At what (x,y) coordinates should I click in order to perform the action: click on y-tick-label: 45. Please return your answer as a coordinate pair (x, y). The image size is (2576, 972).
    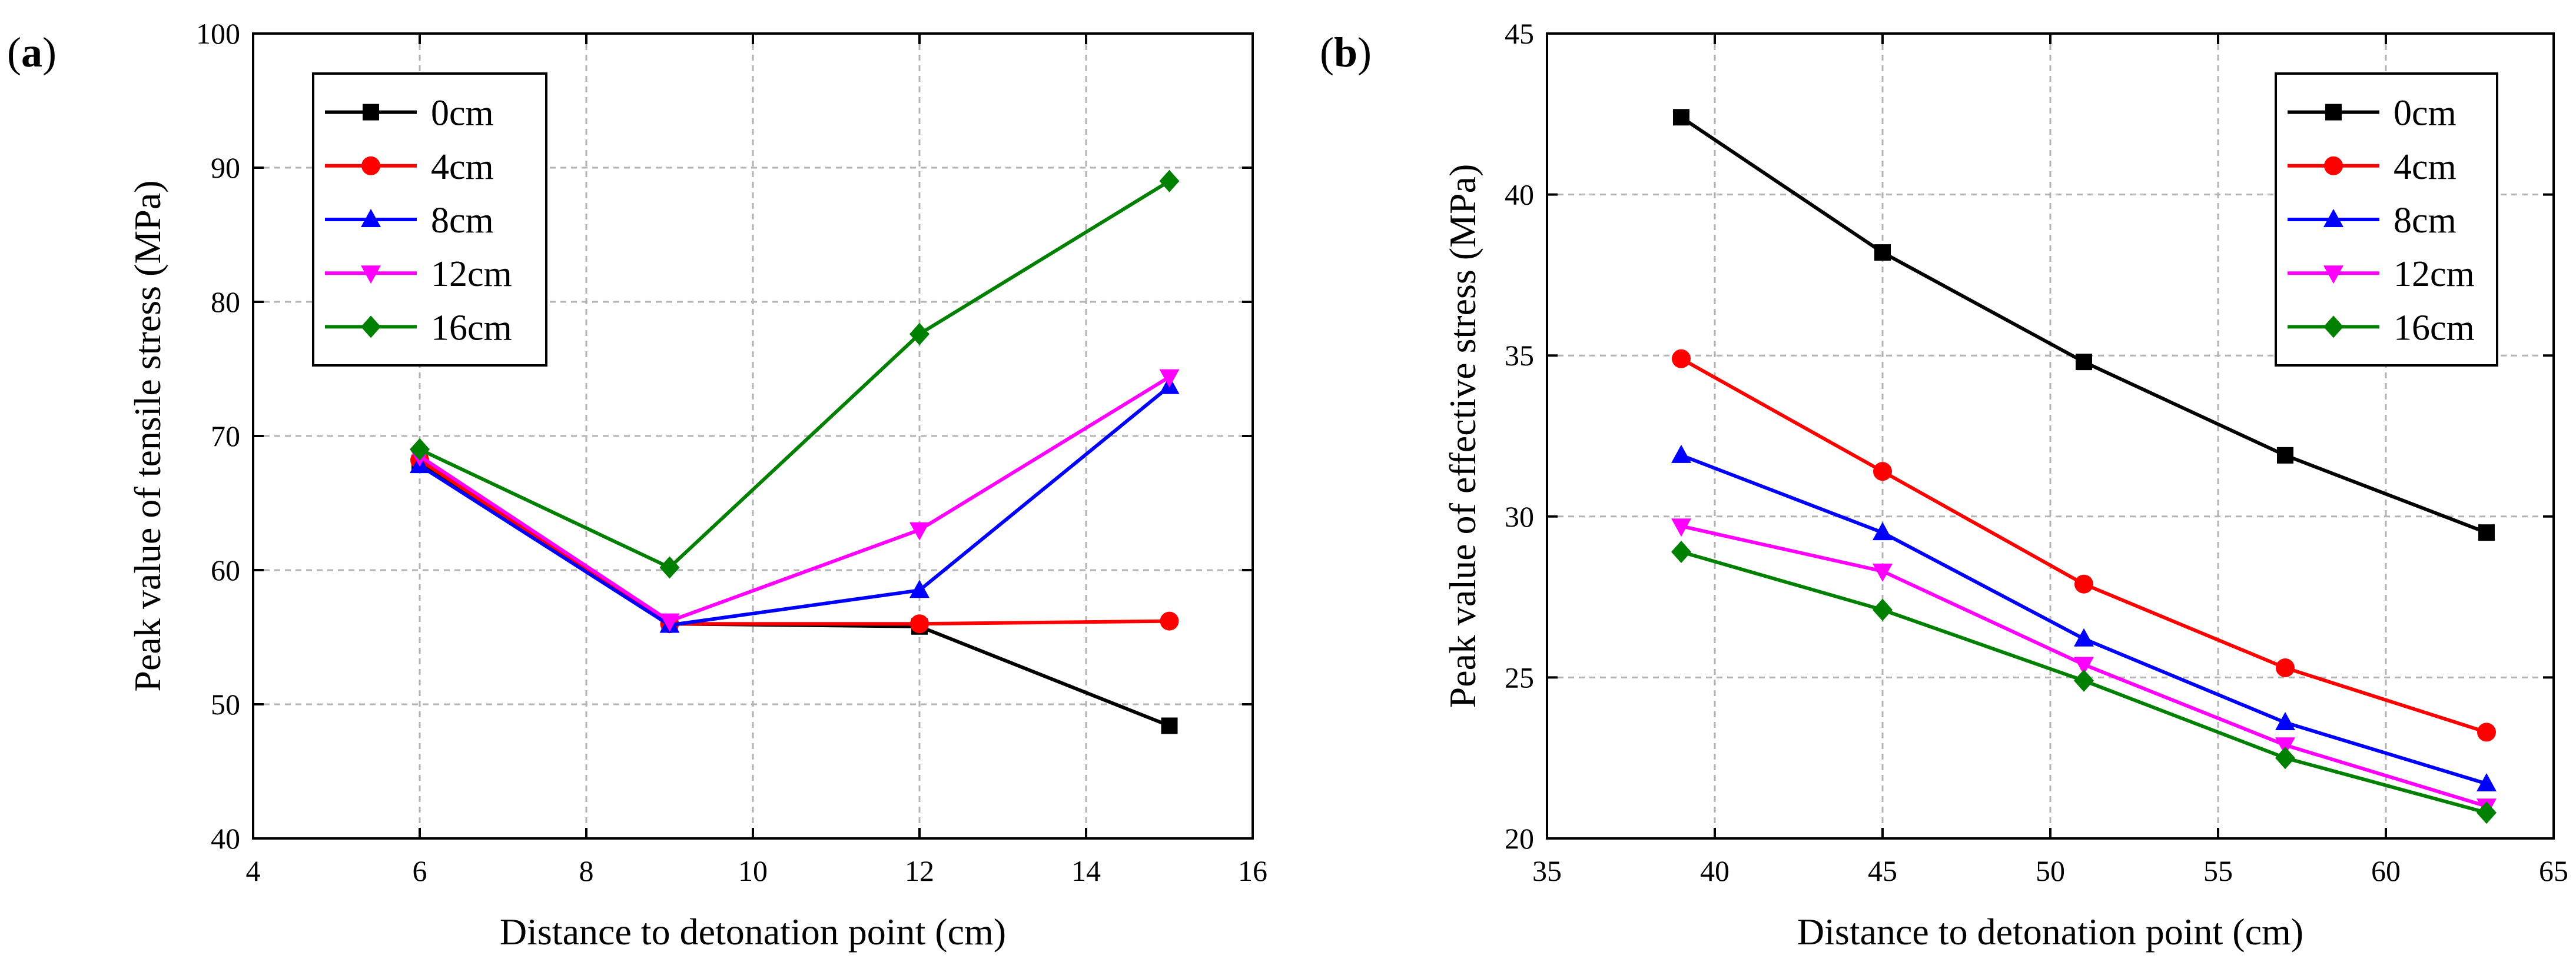
    Looking at the image, I should click on (1519, 33).